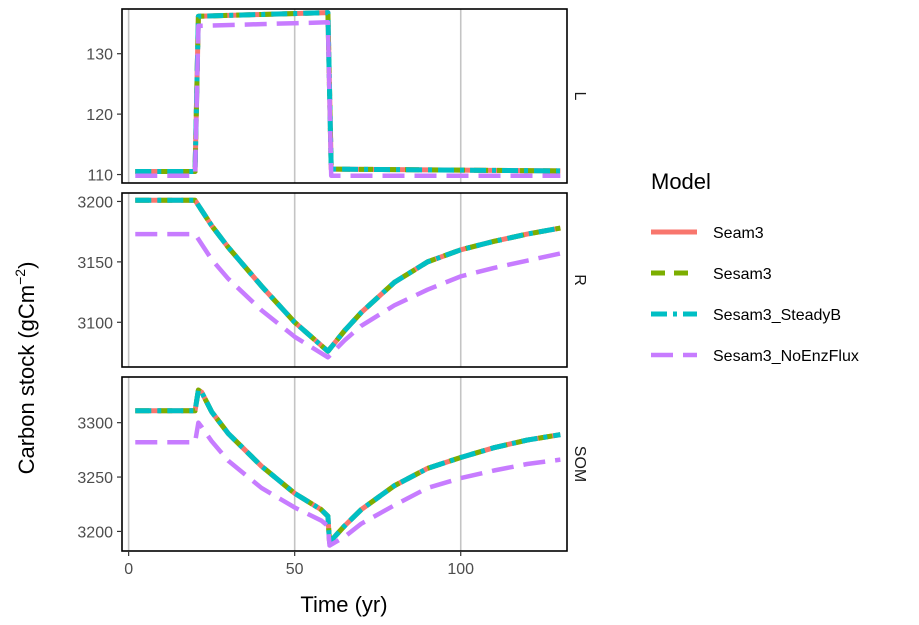 The width and height of the screenshot is (919, 625). What do you see at coordinates (579, 464) in the screenshot?
I see `strip-label-SOM: SOM` at bounding box center [579, 464].